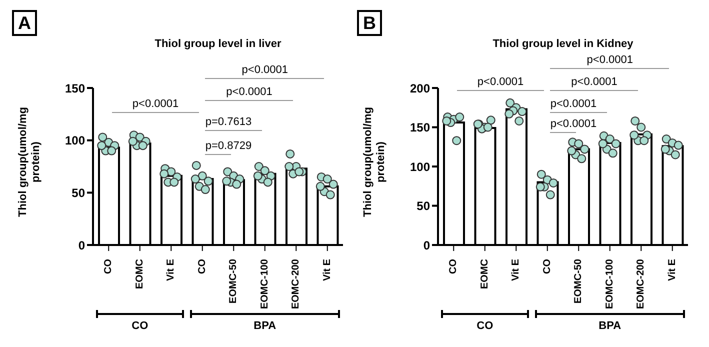 The width and height of the screenshot is (709, 347). Describe the element at coordinates (369, 23) in the screenshot. I see `text: B` at that location.